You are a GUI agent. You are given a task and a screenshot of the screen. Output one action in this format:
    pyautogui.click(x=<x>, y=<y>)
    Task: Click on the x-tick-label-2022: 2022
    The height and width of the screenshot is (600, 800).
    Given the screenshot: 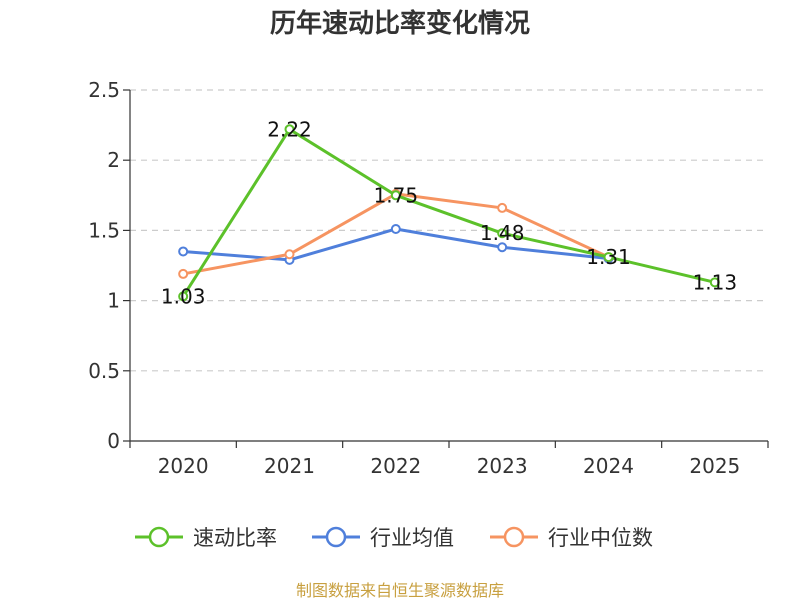 What is the action you would take?
    pyautogui.click(x=395, y=466)
    